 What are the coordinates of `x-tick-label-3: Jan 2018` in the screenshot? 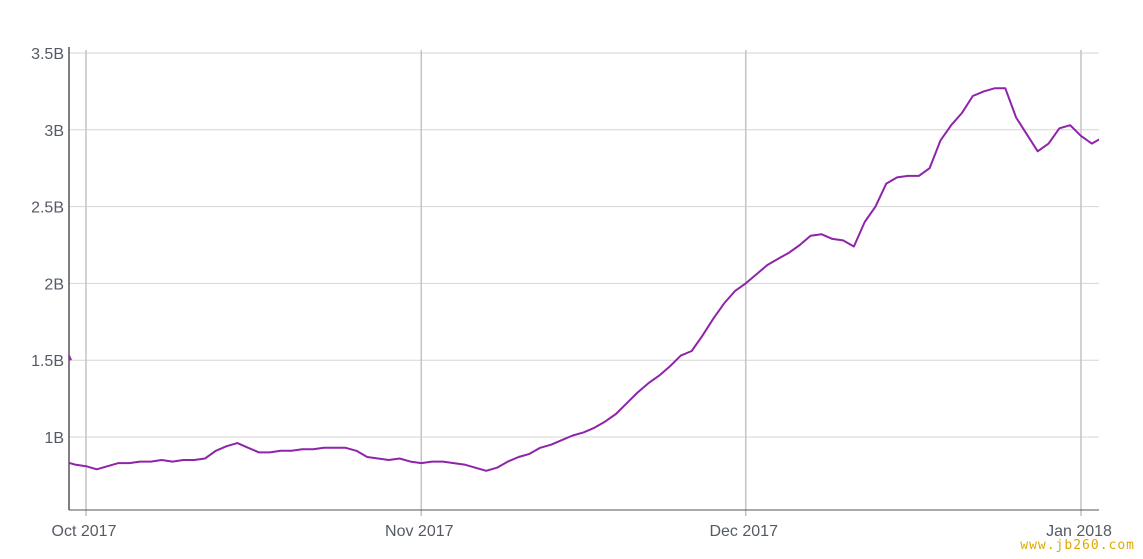 It's located at (1079, 531).